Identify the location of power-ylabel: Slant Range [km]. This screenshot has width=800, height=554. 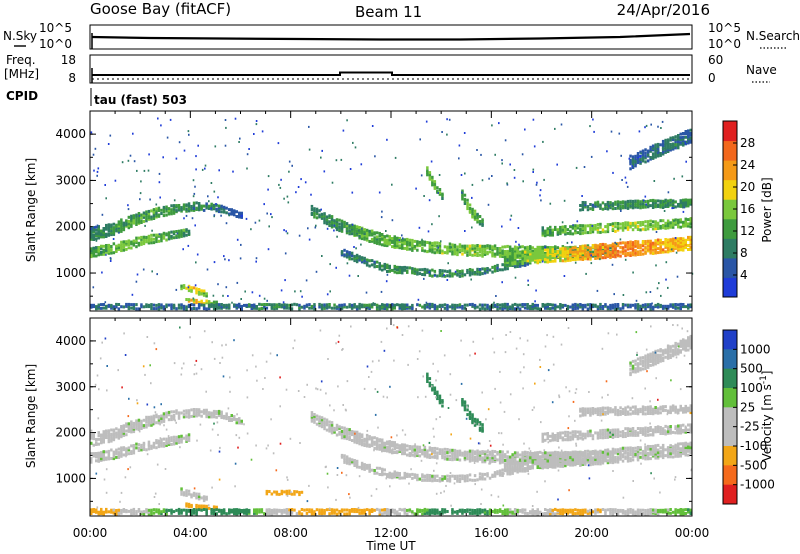
(31, 210).